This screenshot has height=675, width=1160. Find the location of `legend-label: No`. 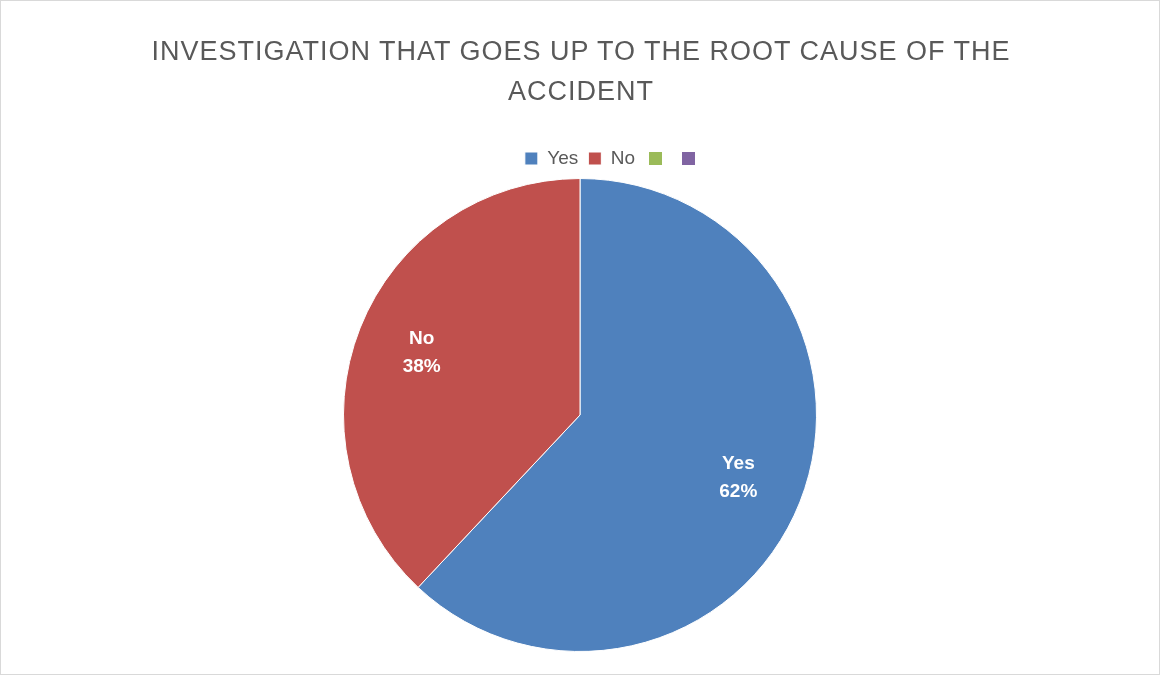

legend-label: No is located at coordinates (623, 157).